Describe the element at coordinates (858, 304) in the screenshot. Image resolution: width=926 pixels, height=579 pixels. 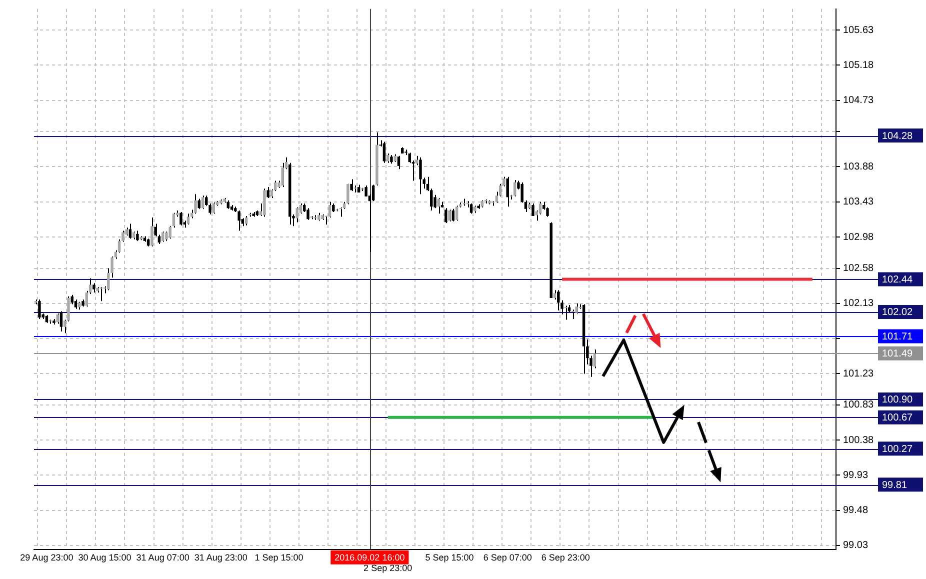
I see `y-tick-label: 102.13` at that location.